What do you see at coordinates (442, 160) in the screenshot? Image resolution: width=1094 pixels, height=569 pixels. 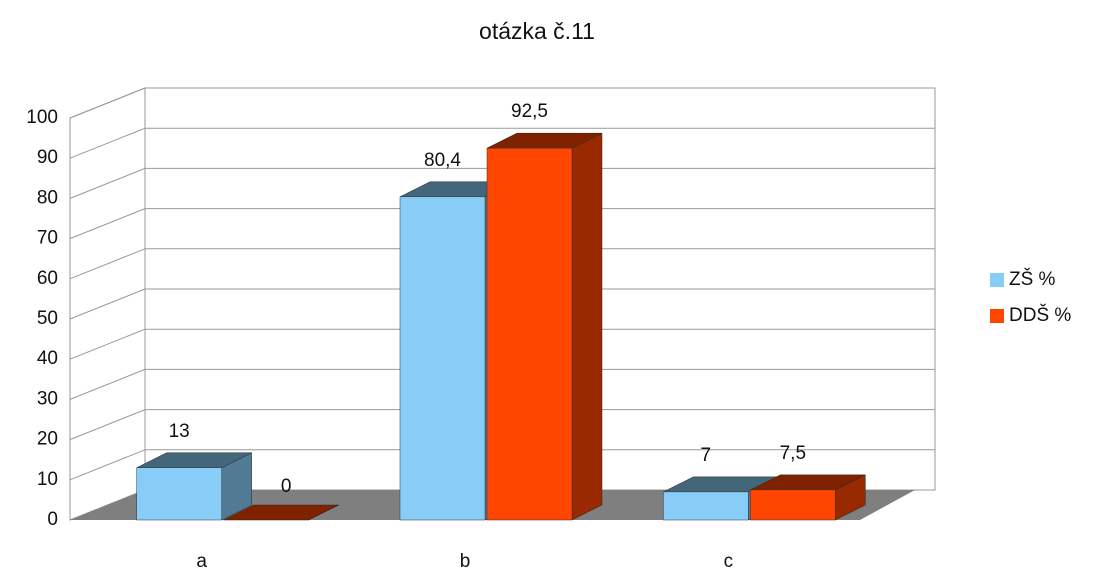 I see `data-label: 80,4` at bounding box center [442, 160].